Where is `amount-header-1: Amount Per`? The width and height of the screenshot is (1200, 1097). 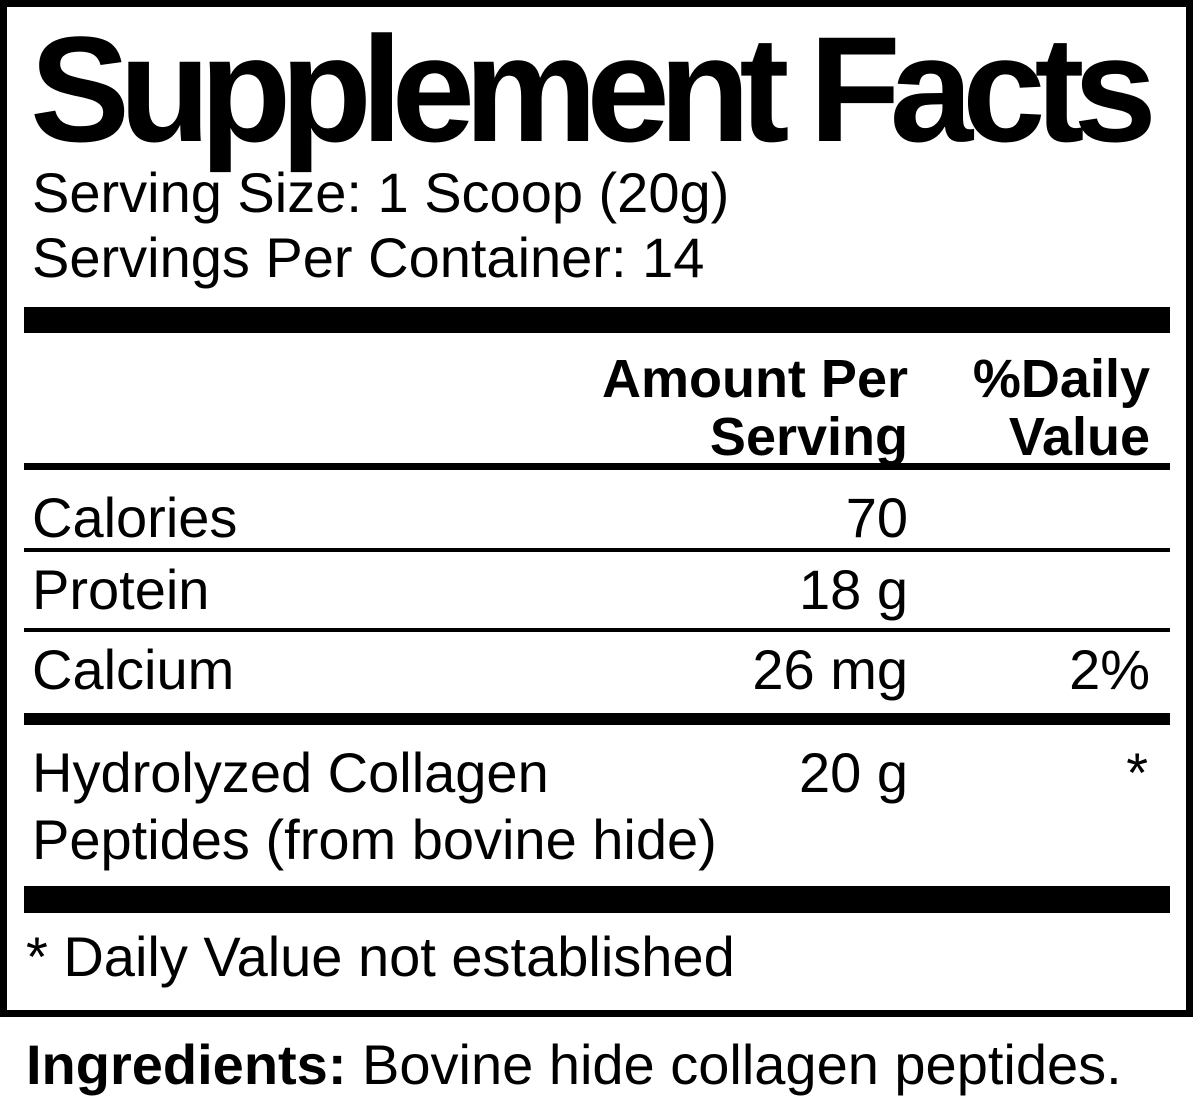
amount-header-1: Amount Per is located at coordinates (754, 379).